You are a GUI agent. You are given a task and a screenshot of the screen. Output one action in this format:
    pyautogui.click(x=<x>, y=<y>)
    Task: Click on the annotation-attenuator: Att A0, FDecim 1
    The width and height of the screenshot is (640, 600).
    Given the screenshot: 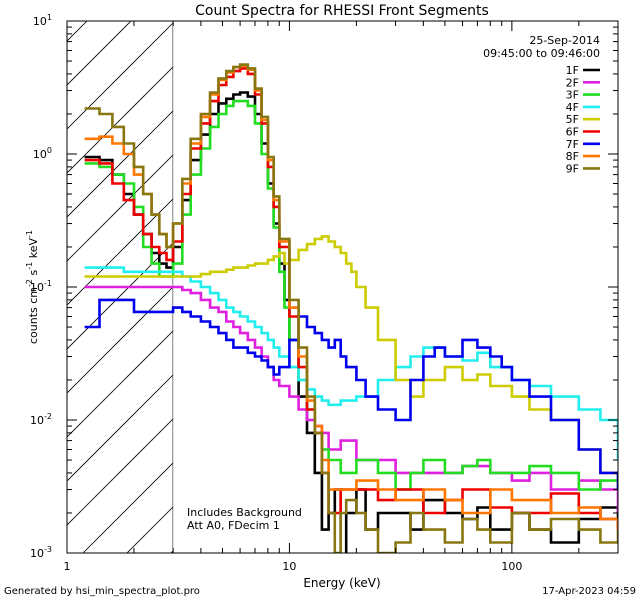 What is the action you would take?
    pyautogui.click(x=233, y=525)
    